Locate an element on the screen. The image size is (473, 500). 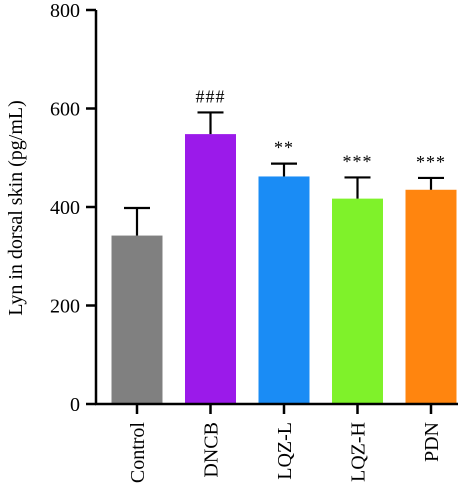
y-tick-label: 400 is located at coordinates (65, 208).